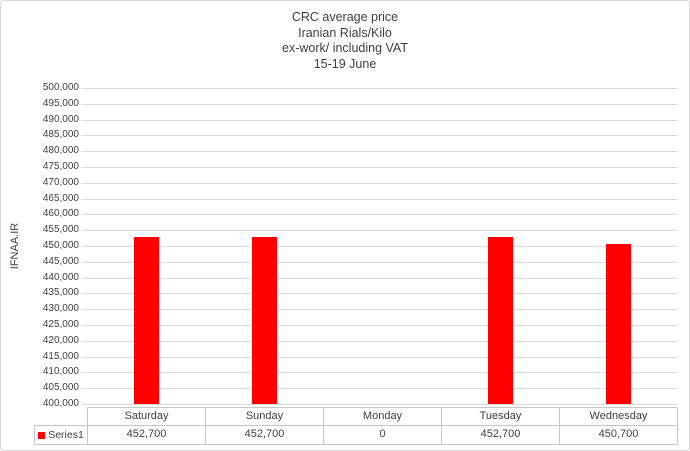 The height and width of the screenshot is (451, 690). What do you see at coordinates (345, 63) in the screenshot?
I see `chart-title-line: 15-19 June` at bounding box center [345, 63].